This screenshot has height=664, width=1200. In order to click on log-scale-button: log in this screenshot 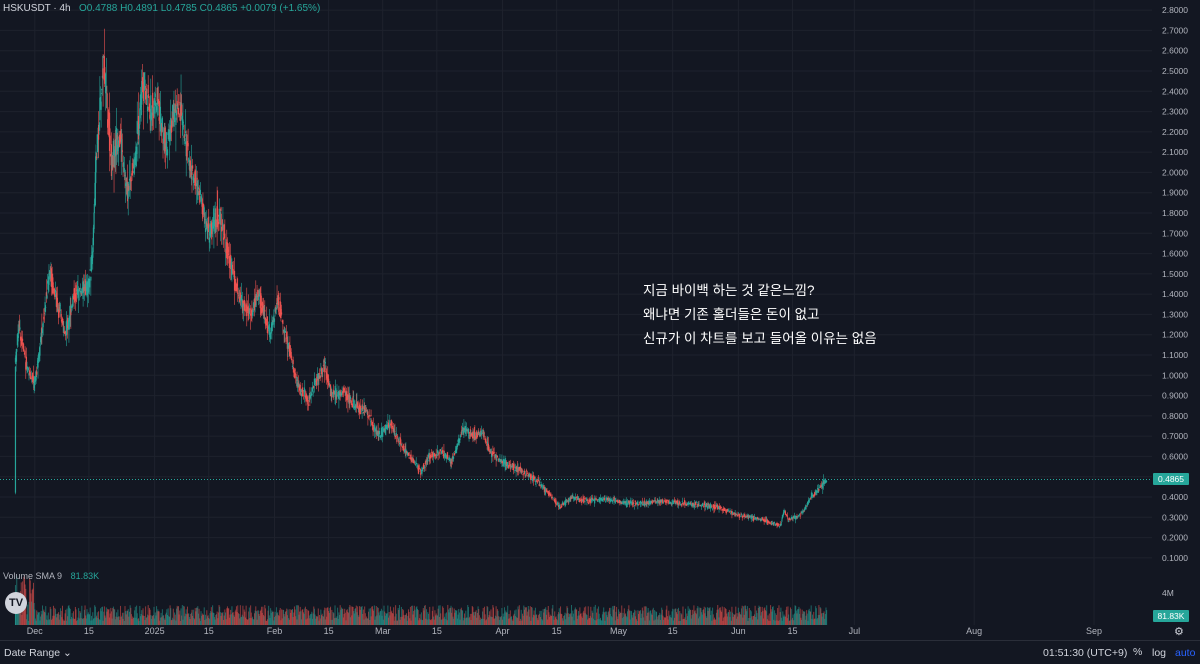, I will do `click(1159, 653)`.